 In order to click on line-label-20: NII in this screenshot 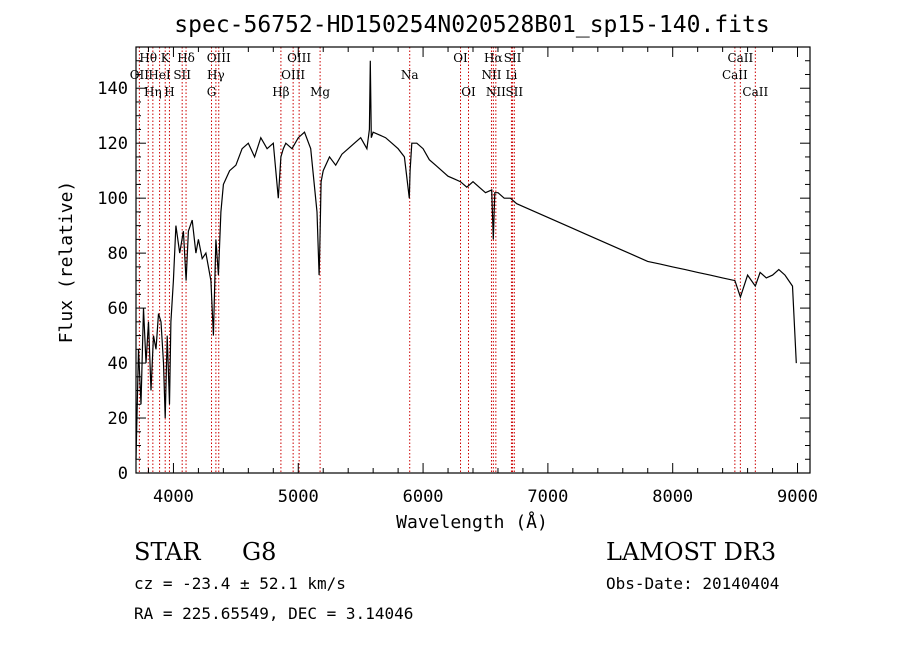, I will do `click(496, 92)`.